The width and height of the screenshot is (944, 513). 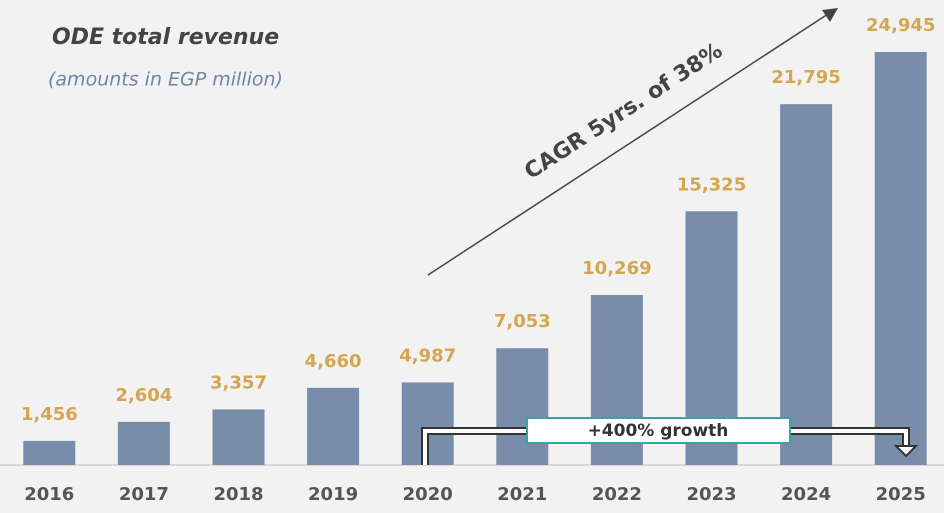 What do you see at coordinates (428, 494) in the screenshot?
I see `x-tick-label: 2020` at bounding box center [428, 494].